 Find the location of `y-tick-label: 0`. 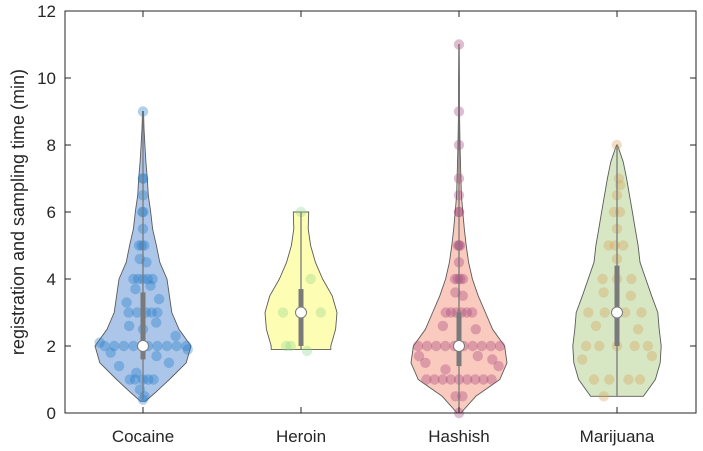

y-tick-label: 0 is located at coordinates (51, 413).